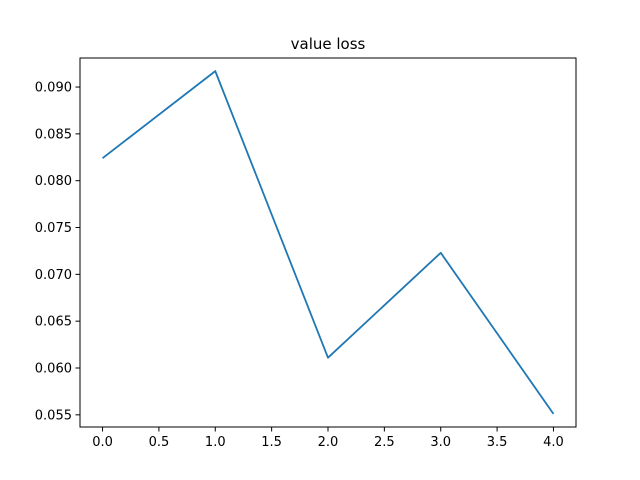 The height and width of the screenshot is (480, 640). Describe the element at coordinates (553, 442) in the screenshot. I see `x-tick-label: 4.0` at that location.